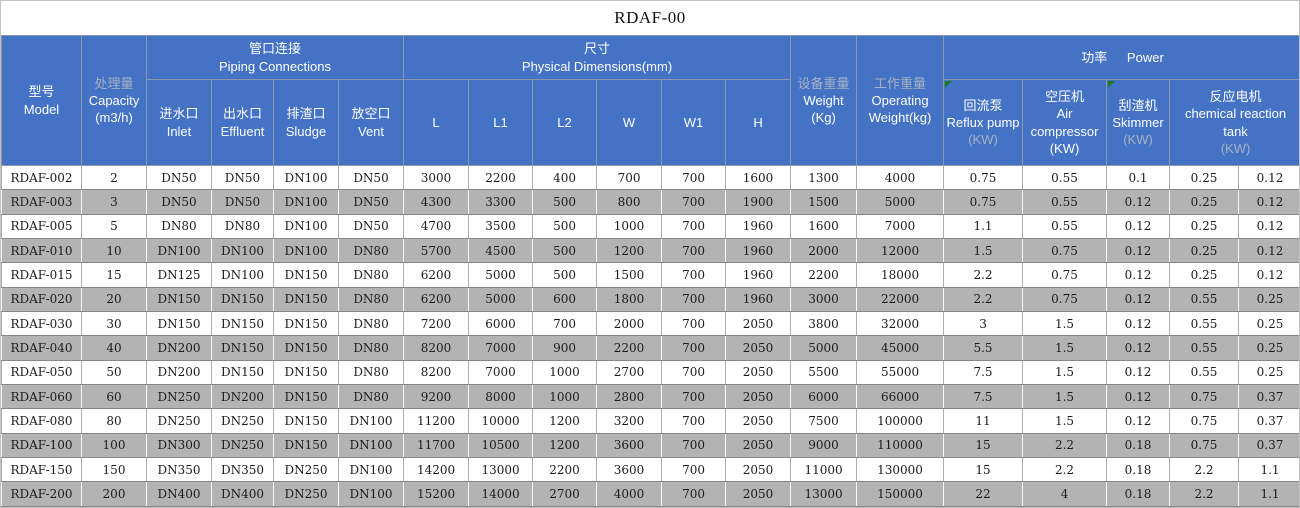 This screenshot has height=508, width=1300. What do you see at coordinates (179, 299) in the screenshot?
I see `cell-inlet: DN150` at bounding box center [179, 299].